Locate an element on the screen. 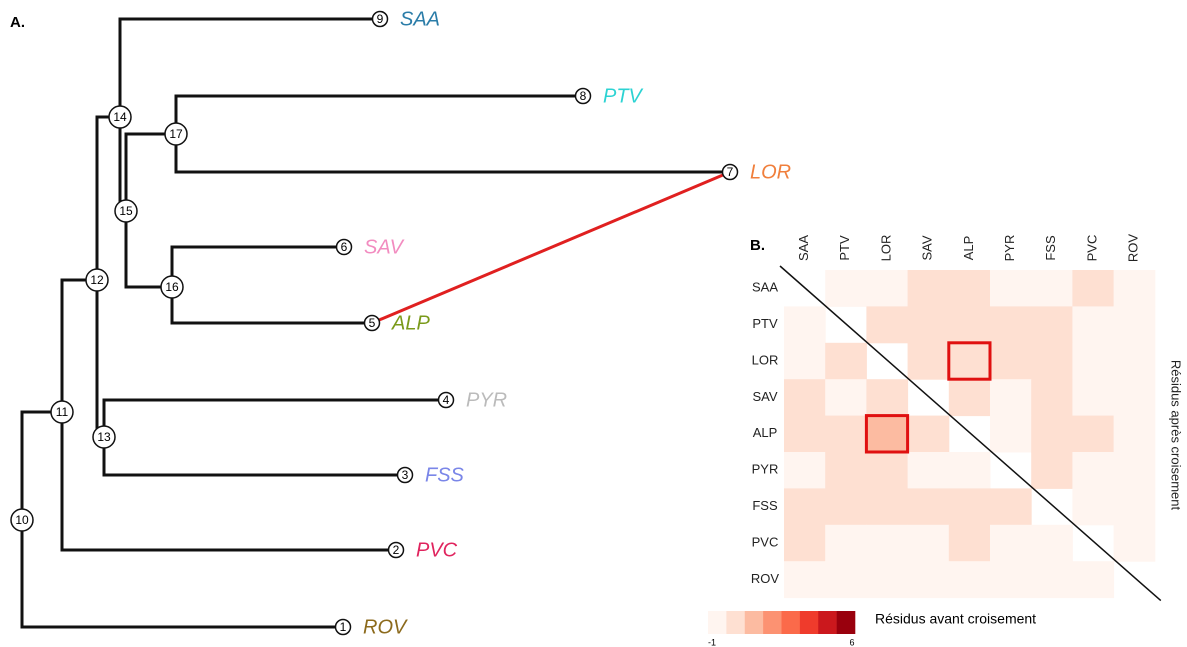 The image size is (1187, 647). column-label: PYR is located at coordinates (1009, 248).